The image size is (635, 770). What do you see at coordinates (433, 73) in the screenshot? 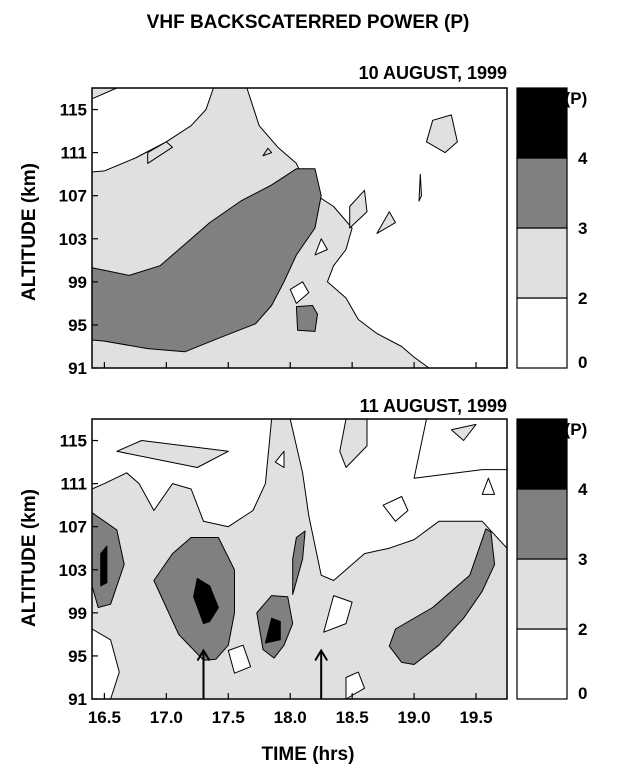
I see `chart-subtitle: 10 AUGUST, 1999` at bounding box center [433, 73].